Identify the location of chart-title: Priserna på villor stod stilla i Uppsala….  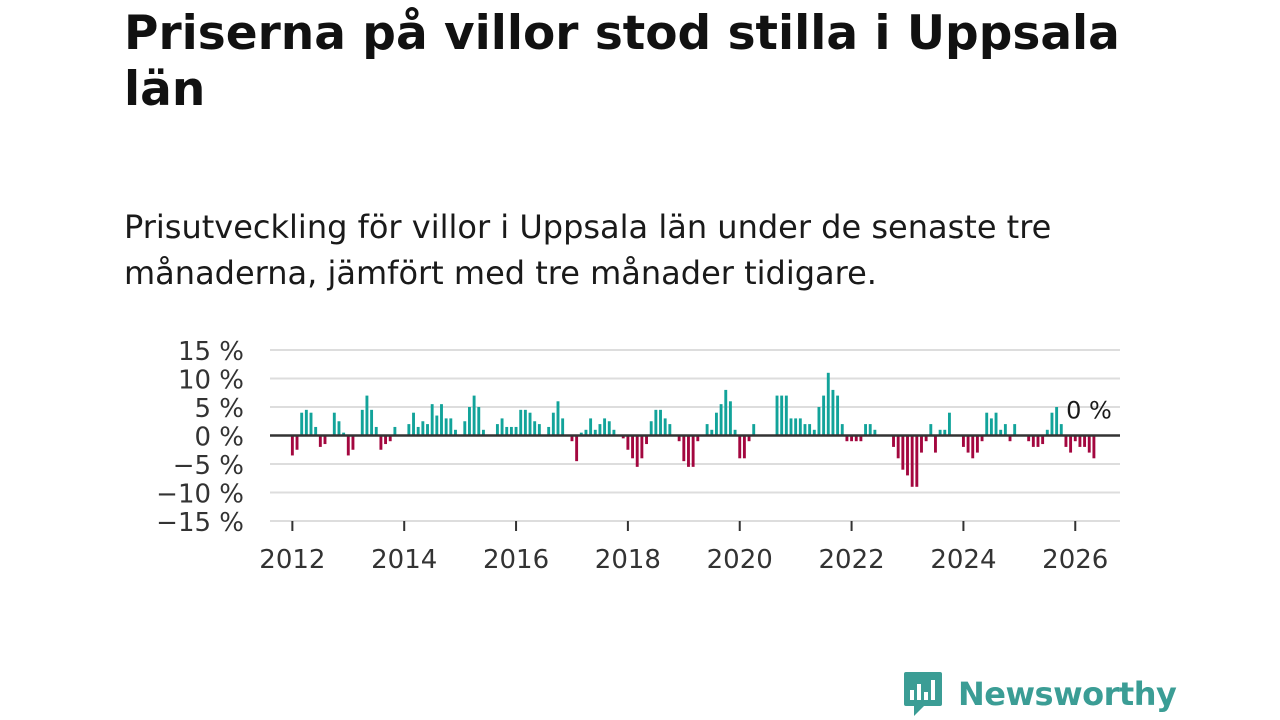
(622, 61).